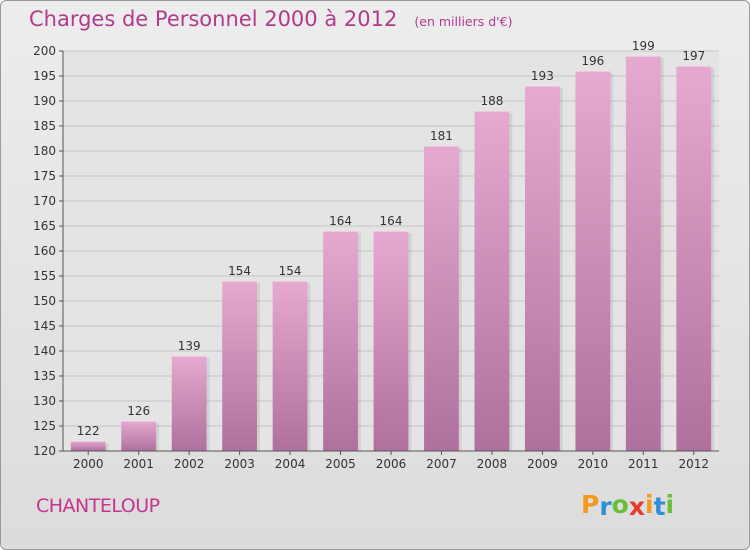 The width and height of the screenshot is (750, 550). Describe the element at coordinates (491, 101) in the screenshot. I see `data-label: 188` at that location.